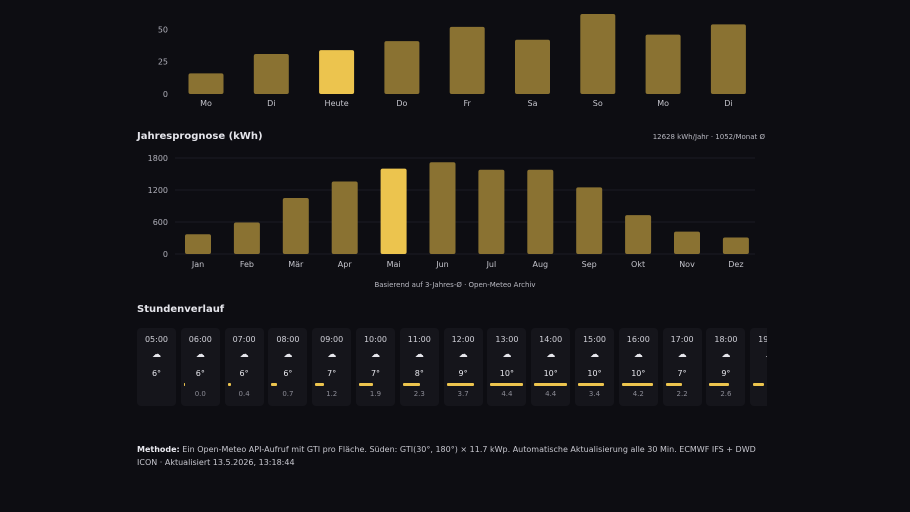  I want to click on hour-card: 12:00 ☁ 9° 3.7, so click(463, 367).